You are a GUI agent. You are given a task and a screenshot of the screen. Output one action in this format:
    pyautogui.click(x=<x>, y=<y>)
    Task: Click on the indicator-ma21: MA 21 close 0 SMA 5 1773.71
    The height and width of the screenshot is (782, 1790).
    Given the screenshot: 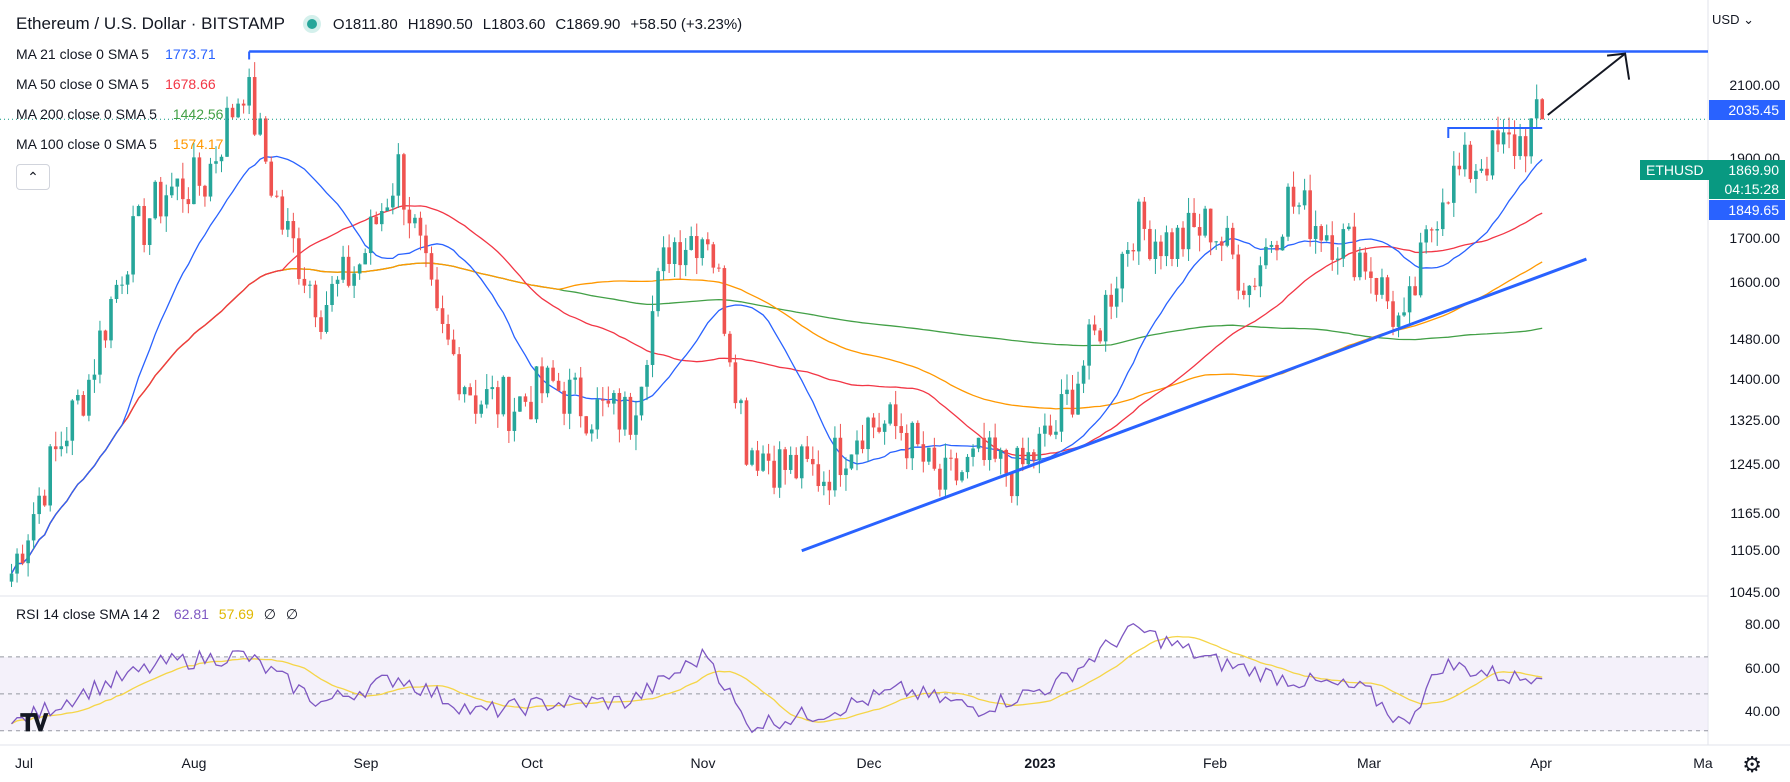 What is the action you would take?
    pyautogui.click(x=116, y=54)
    